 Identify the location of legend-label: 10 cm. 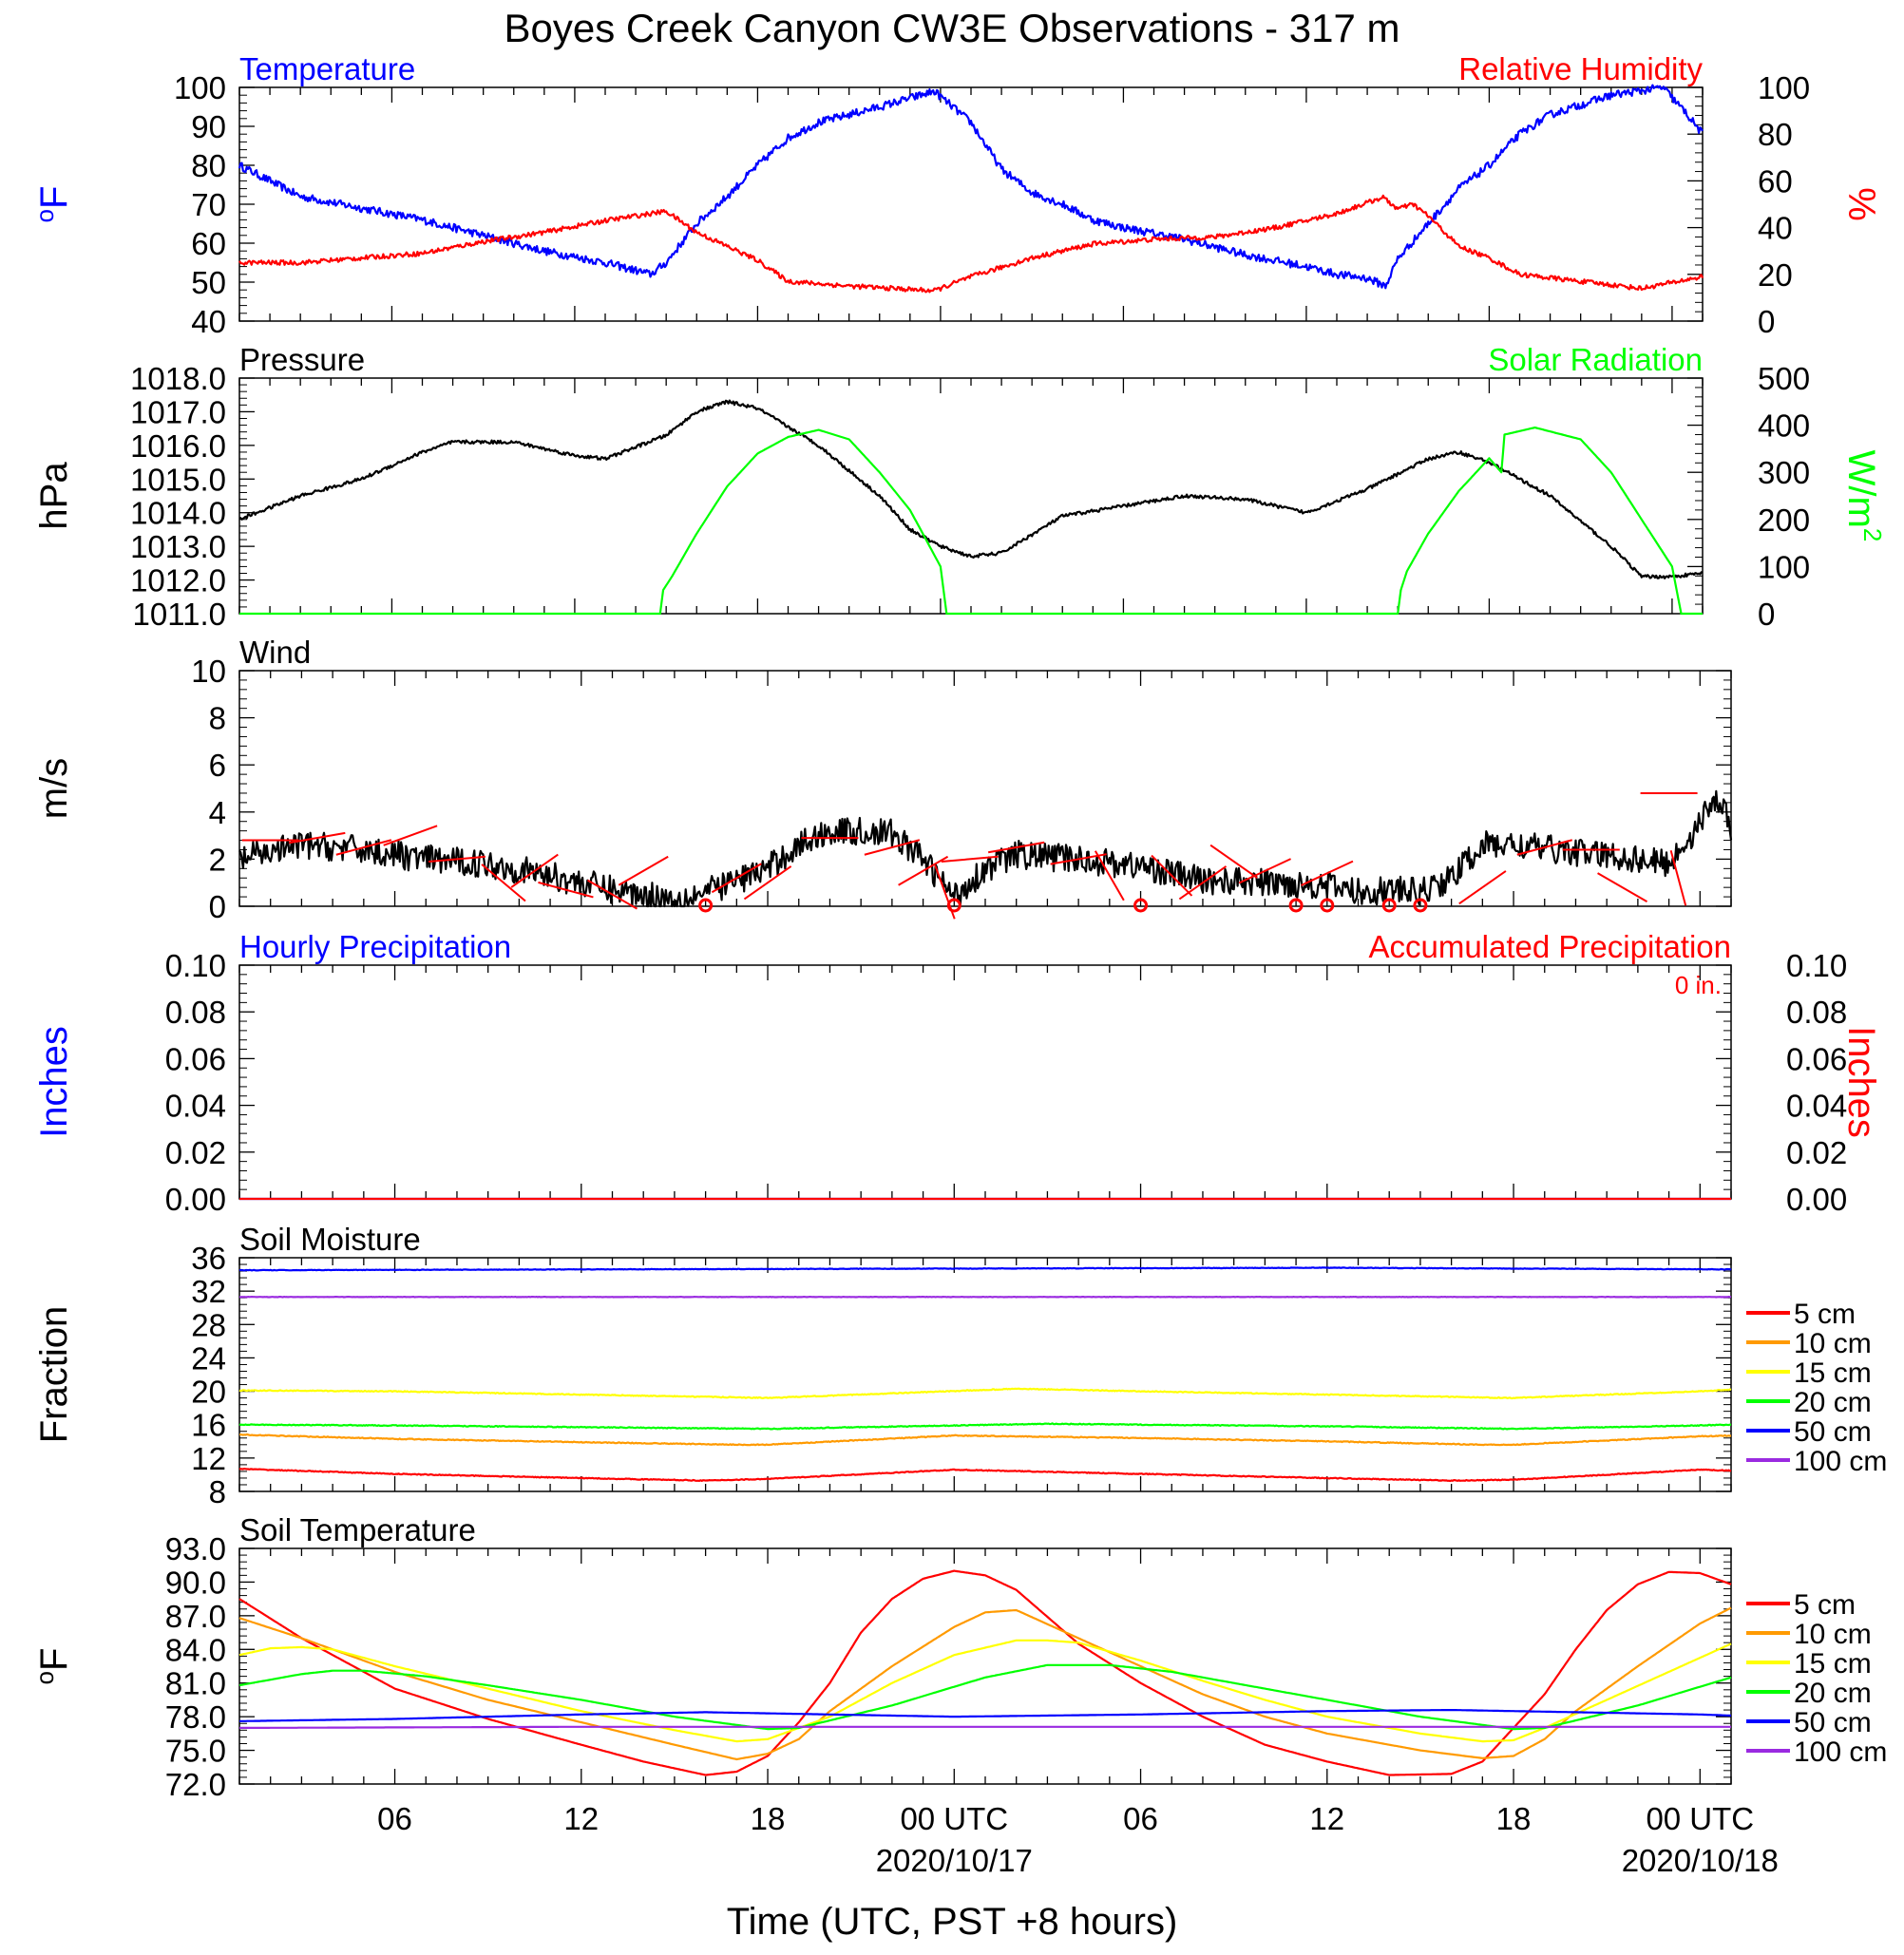
(1833, 1343).